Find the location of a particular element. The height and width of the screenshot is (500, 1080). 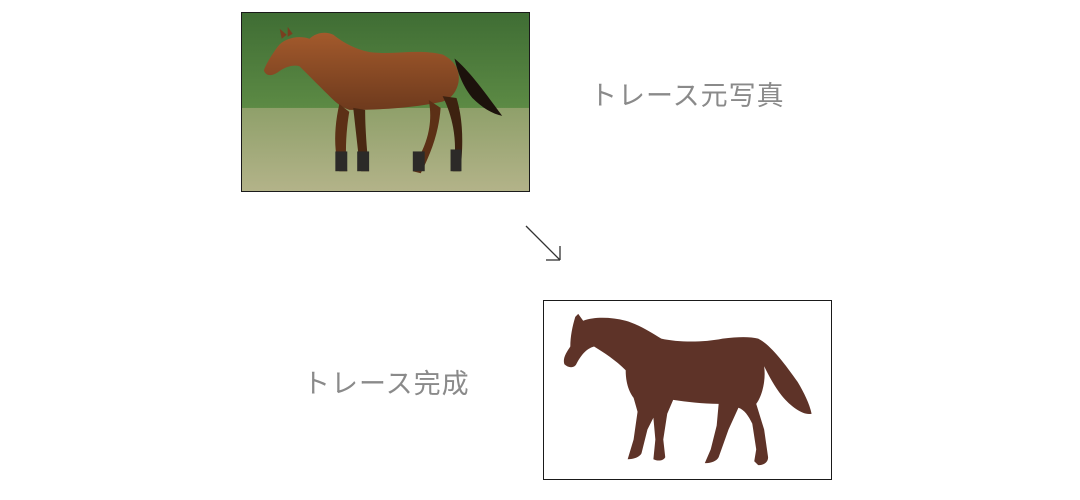

traced-horse-silhouette is located at coordinates (687, 390).